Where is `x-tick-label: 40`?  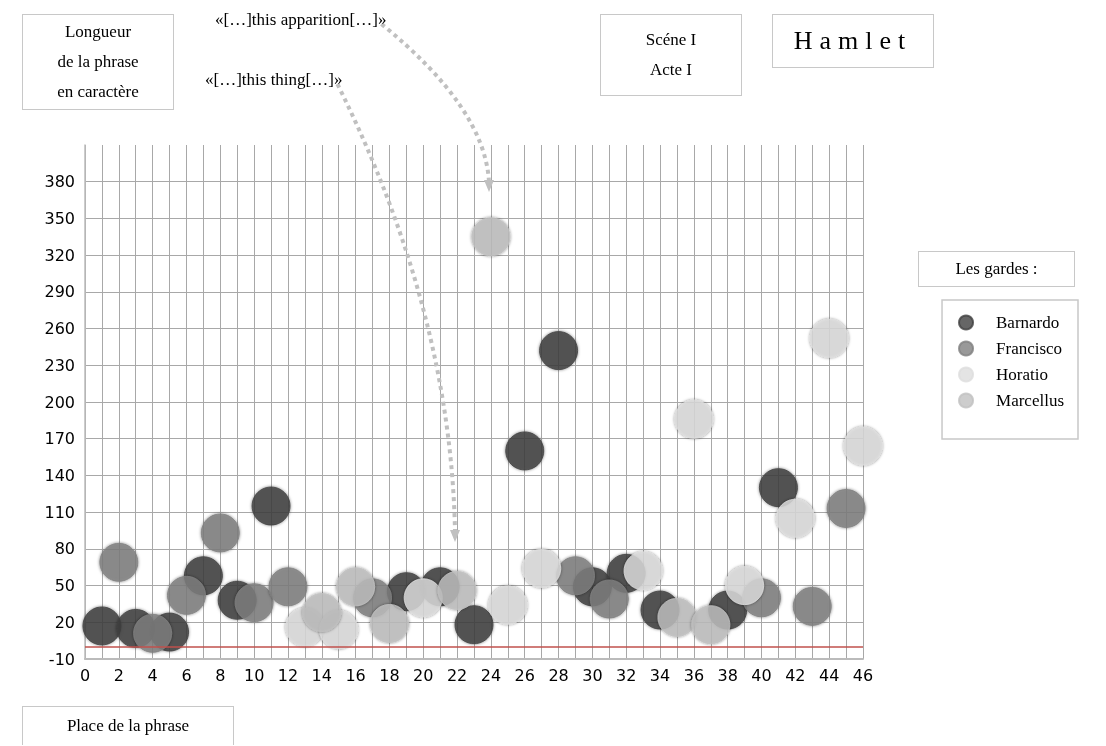 x-tick-label: 40 is located at coordinates (761, 675).